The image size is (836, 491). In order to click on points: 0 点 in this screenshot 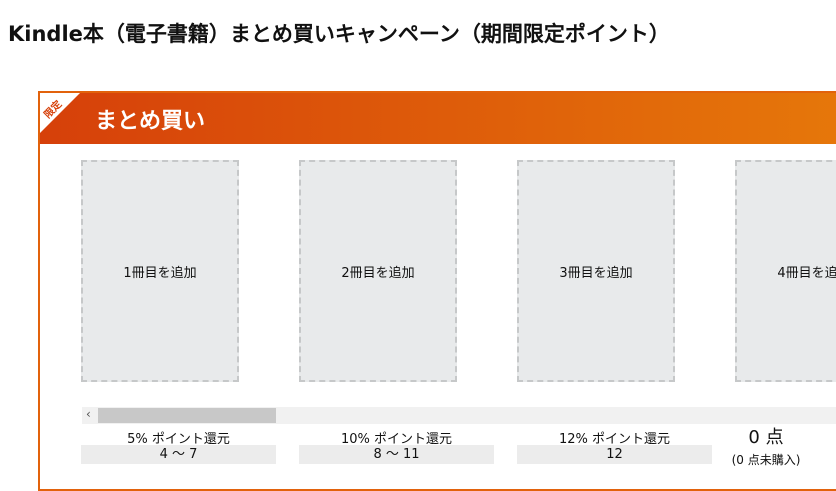, I will do `click(766, 437)`.